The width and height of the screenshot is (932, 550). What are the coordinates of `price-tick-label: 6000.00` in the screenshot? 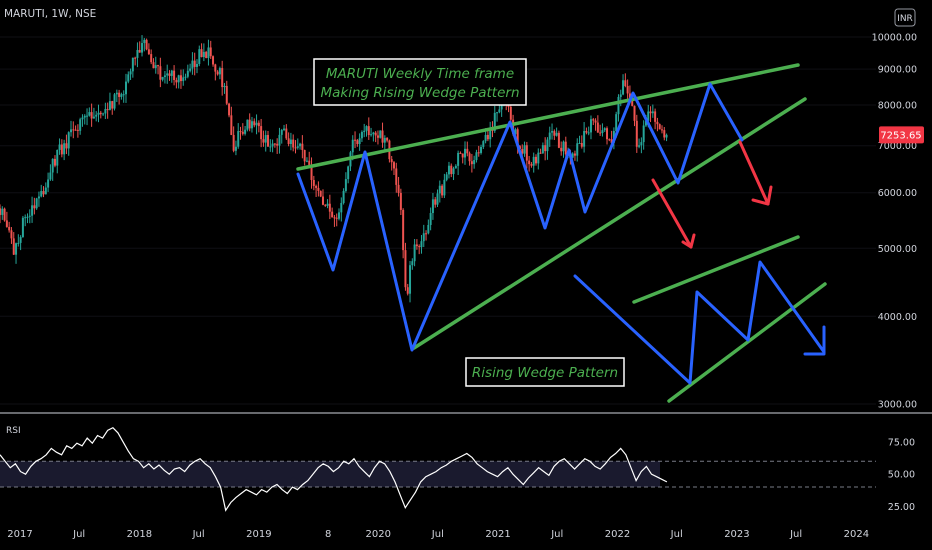 It's located at (897, 193).